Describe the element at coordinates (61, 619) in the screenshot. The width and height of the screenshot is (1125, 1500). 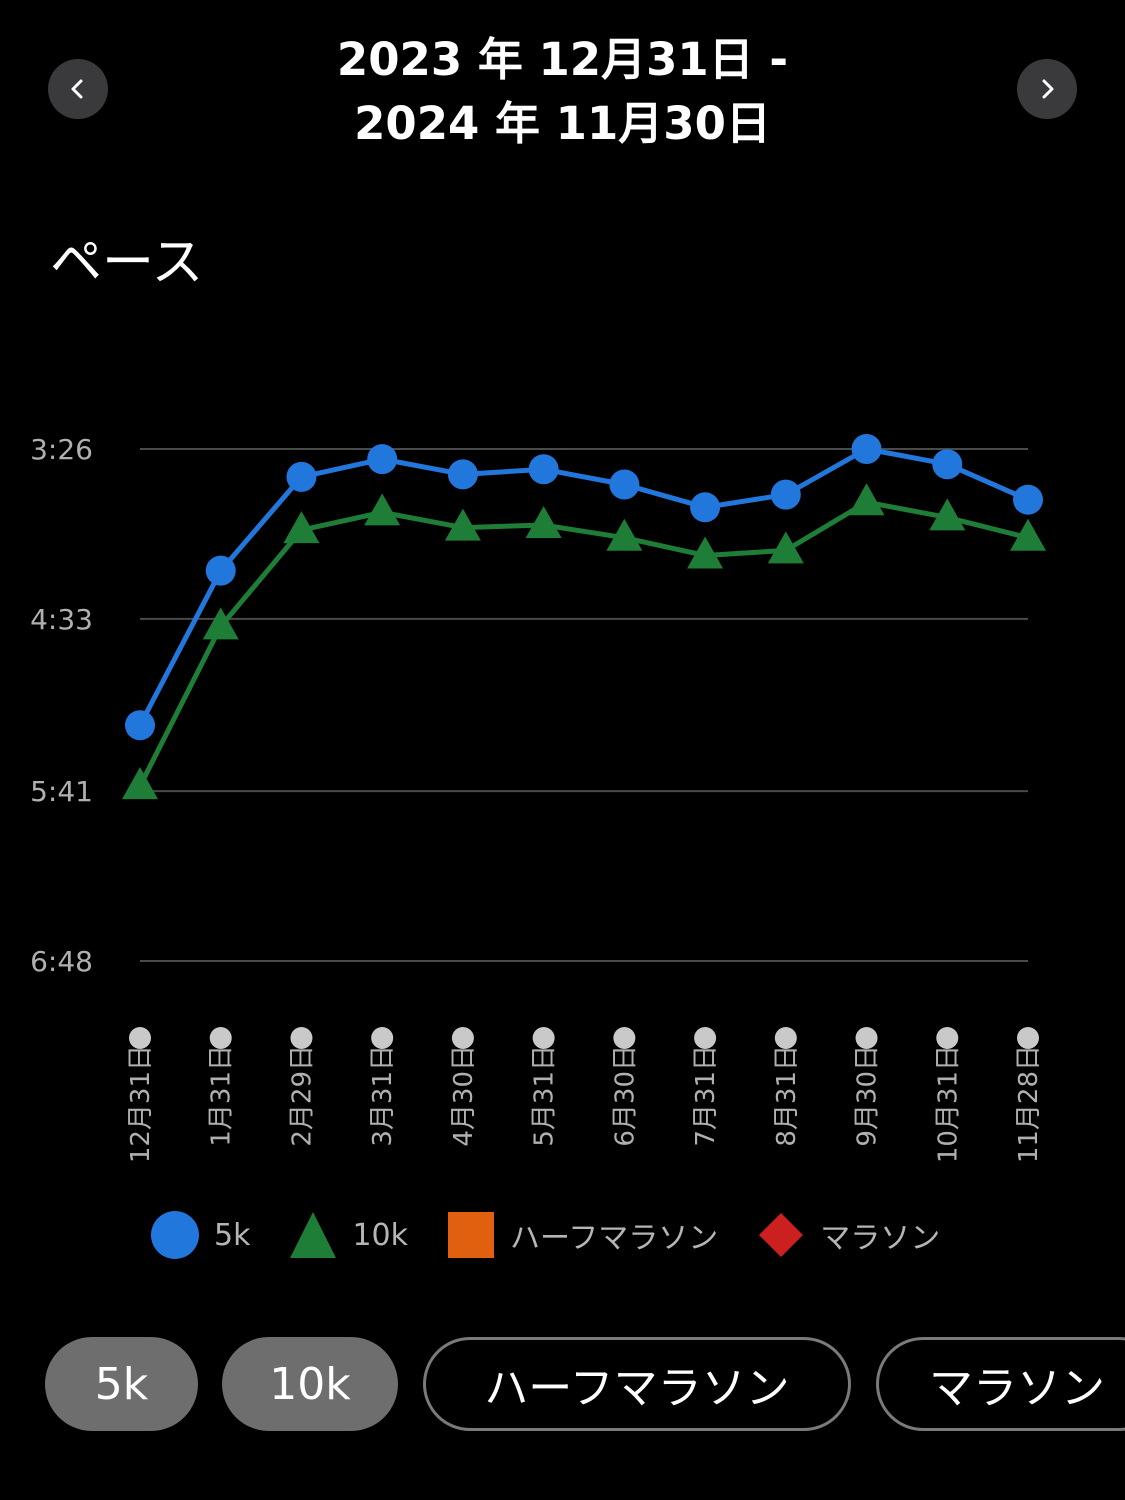
I see `y-tick-label: 4:33` at that location.